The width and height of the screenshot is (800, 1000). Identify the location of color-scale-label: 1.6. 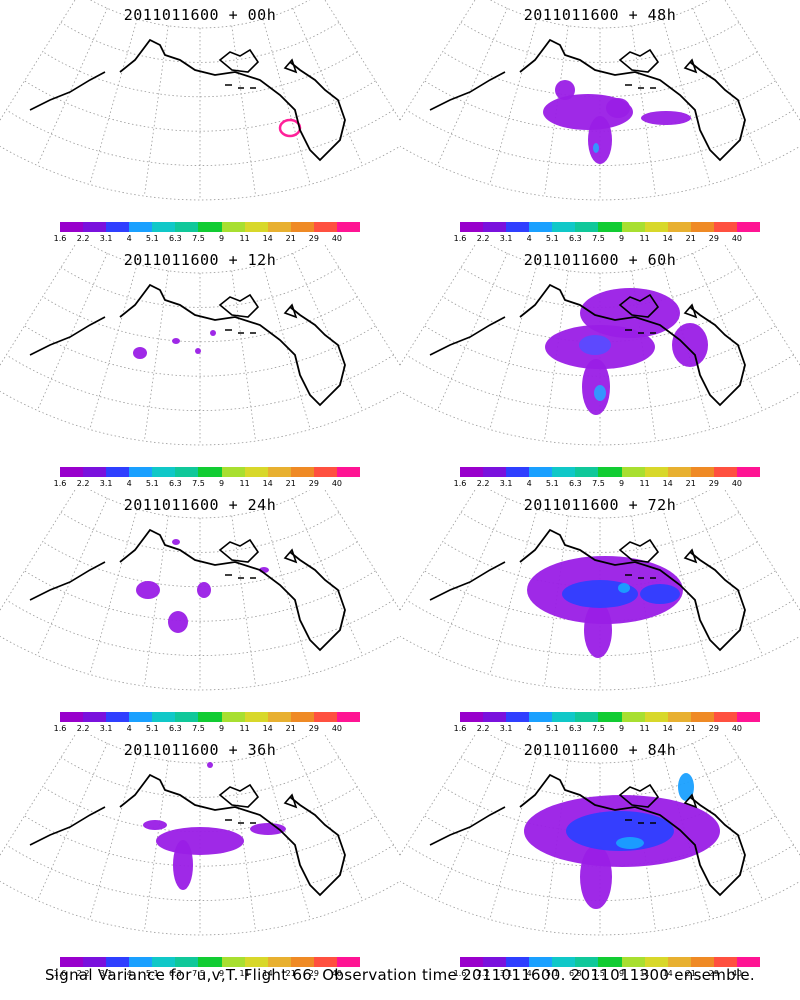
(60, 483).